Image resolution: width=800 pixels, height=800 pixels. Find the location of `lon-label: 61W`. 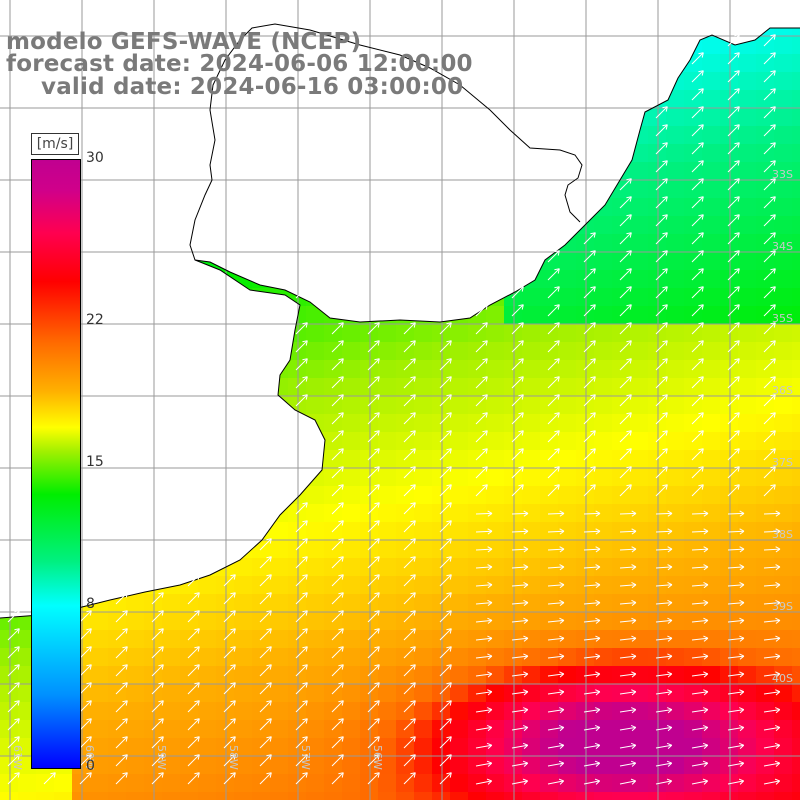

lon-label: 61W is located at coordinates (17, 757).